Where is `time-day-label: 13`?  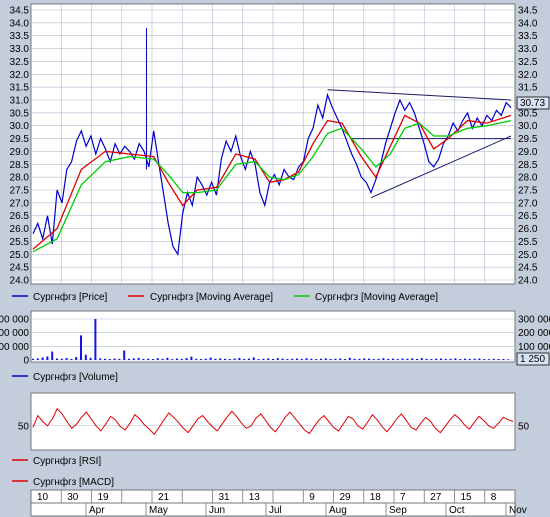 time-day-label: 13 is located at coordinates (255, 497).